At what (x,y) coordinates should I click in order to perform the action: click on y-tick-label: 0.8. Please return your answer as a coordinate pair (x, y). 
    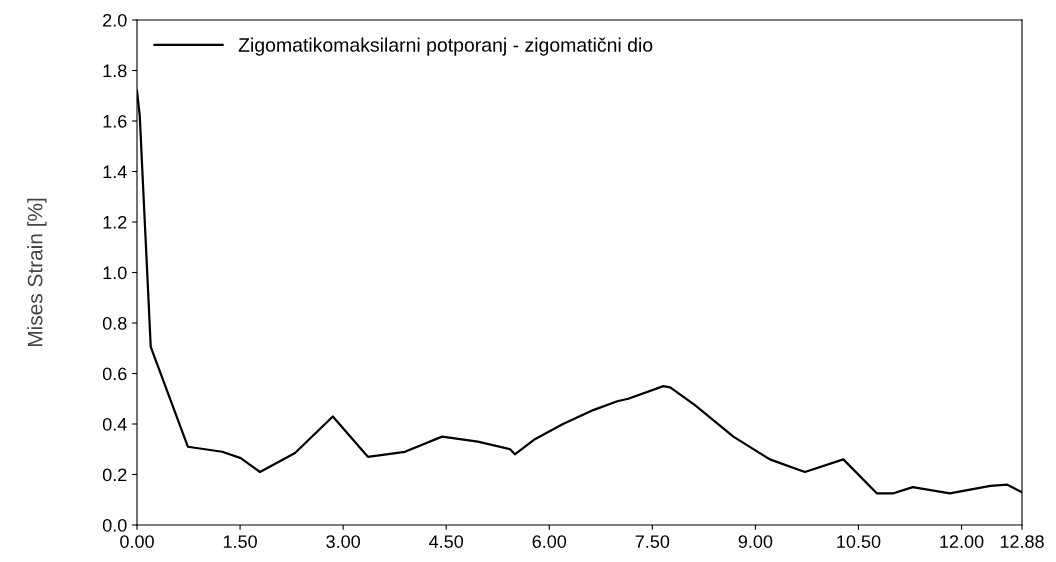
    Looking at the image, I should click on (114, 323).